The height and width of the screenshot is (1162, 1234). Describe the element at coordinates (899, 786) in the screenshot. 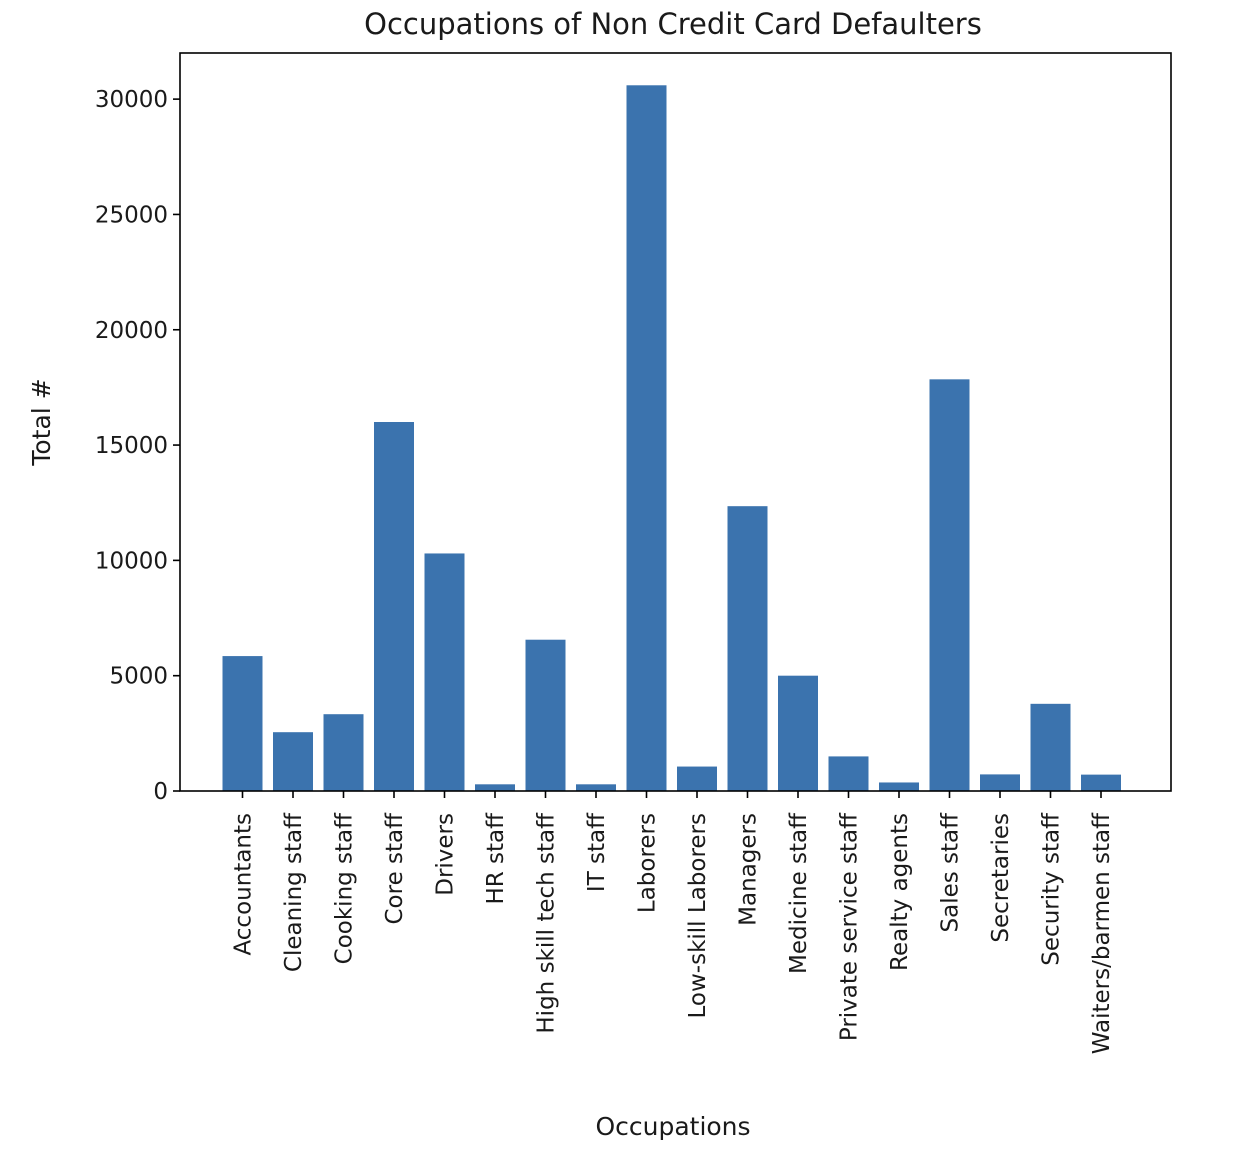

I see `bar-realty-agents` at that location.